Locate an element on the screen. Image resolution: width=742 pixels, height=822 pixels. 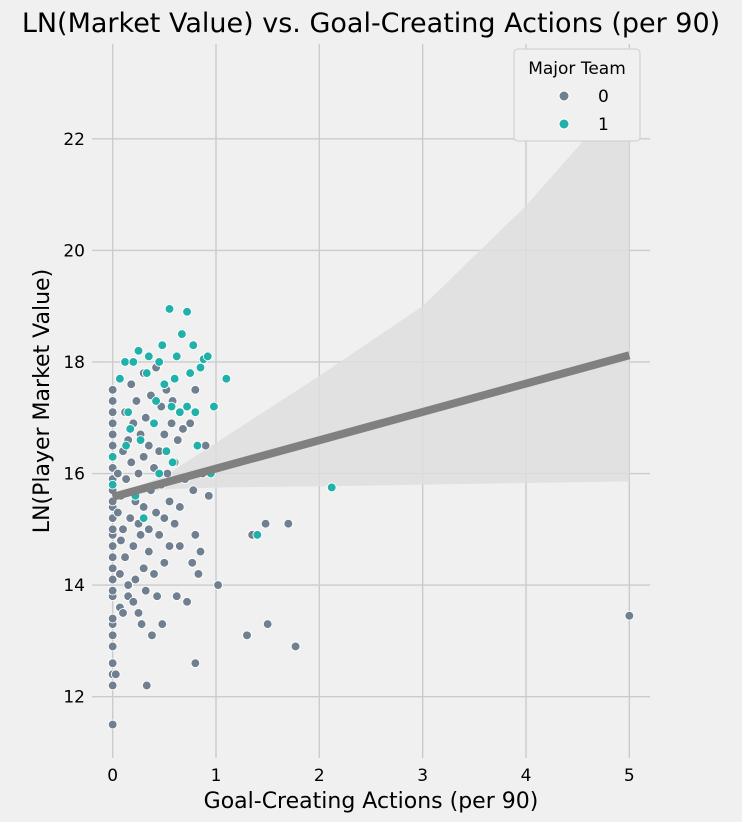
legend-frame is located at coordinates (577, 95).